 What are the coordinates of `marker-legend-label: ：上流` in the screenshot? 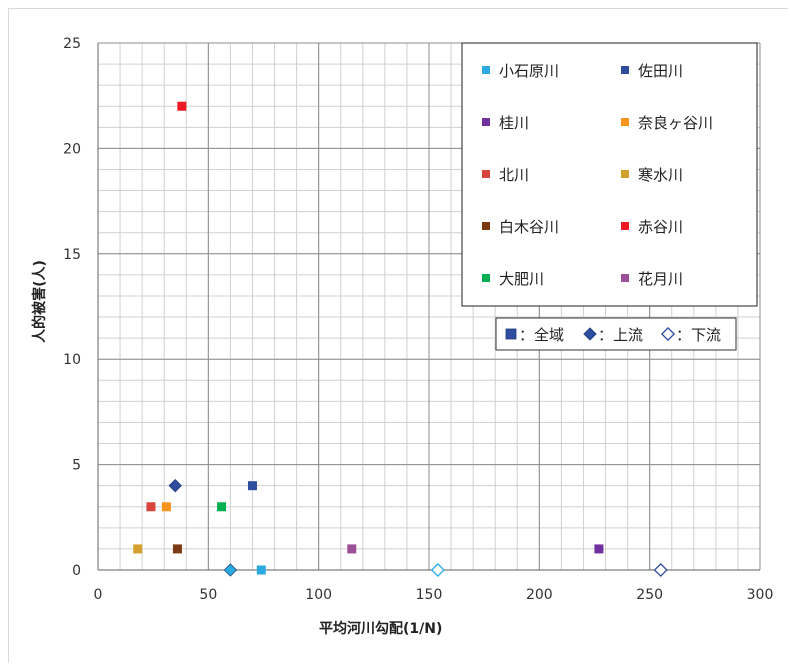 It's located at (620, 335).